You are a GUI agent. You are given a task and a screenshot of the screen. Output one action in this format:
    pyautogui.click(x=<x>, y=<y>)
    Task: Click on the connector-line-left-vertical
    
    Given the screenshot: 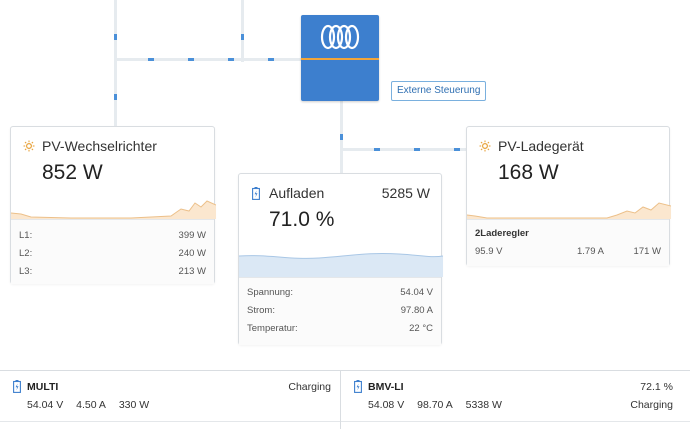 What is the action you would take?
    pyautogui.click(x=115, y=31)
    